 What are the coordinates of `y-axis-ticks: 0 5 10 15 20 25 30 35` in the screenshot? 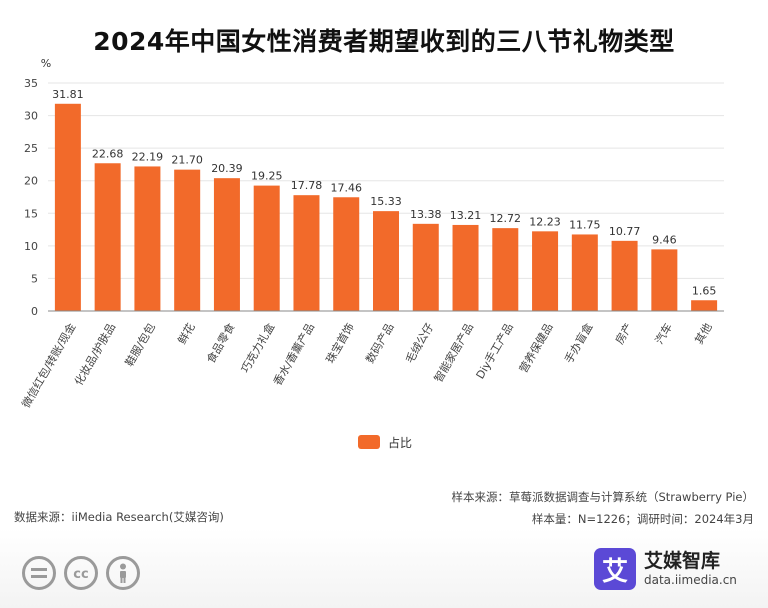 It's located at (31, 197).